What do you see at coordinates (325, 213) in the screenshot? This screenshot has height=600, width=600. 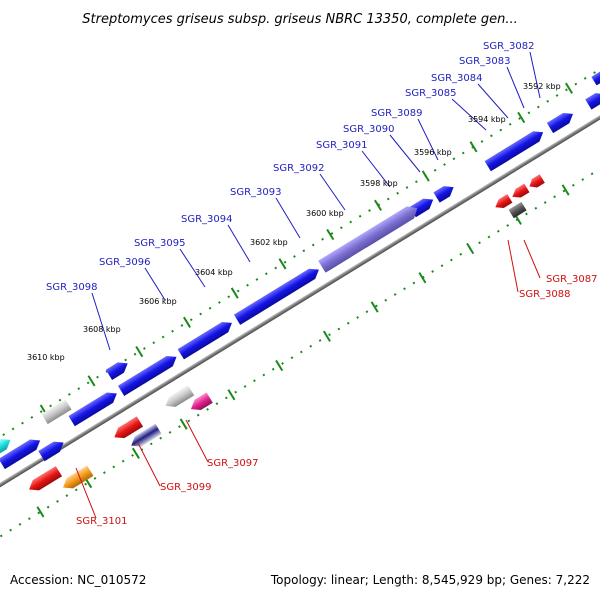 I see `tick-label: 3600 kbp` at bounding box center [325, 213].